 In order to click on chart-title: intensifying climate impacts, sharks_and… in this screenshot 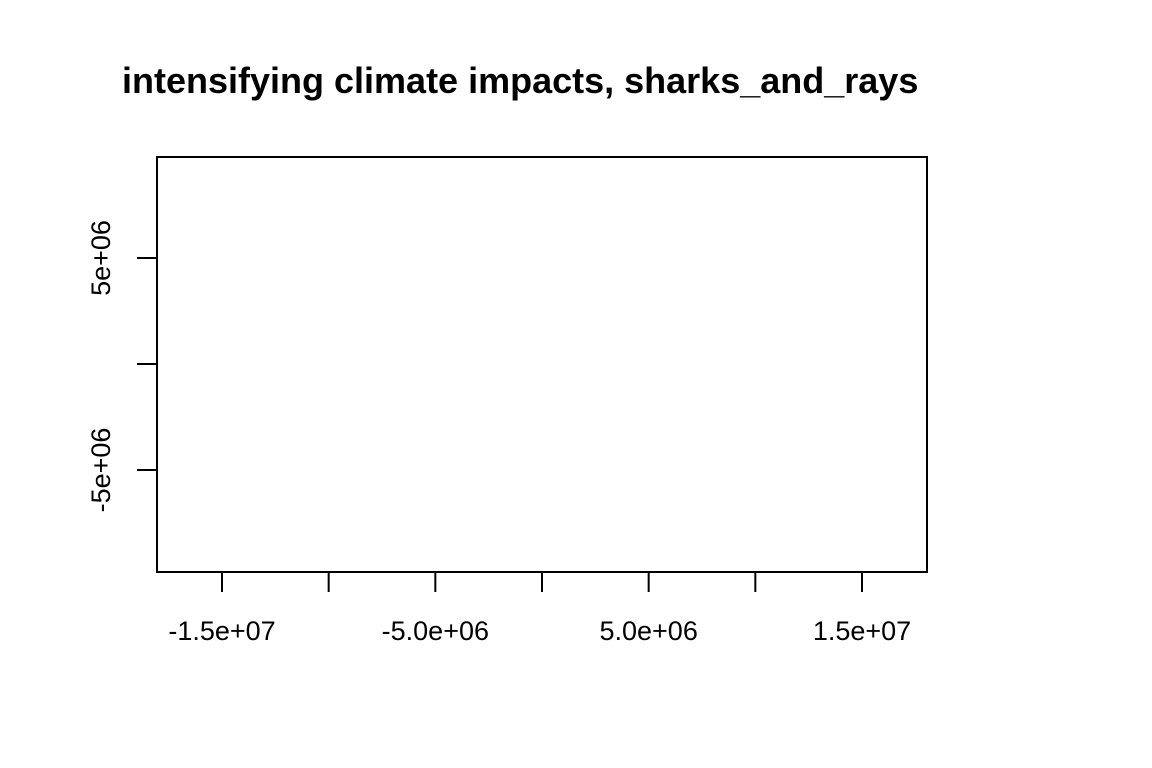, I will do `click(520, 80)`.